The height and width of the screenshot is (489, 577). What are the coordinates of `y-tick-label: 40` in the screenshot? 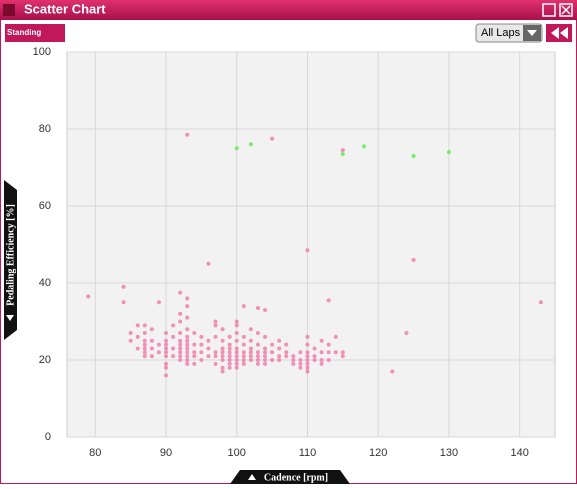 It's located at (45, 283).